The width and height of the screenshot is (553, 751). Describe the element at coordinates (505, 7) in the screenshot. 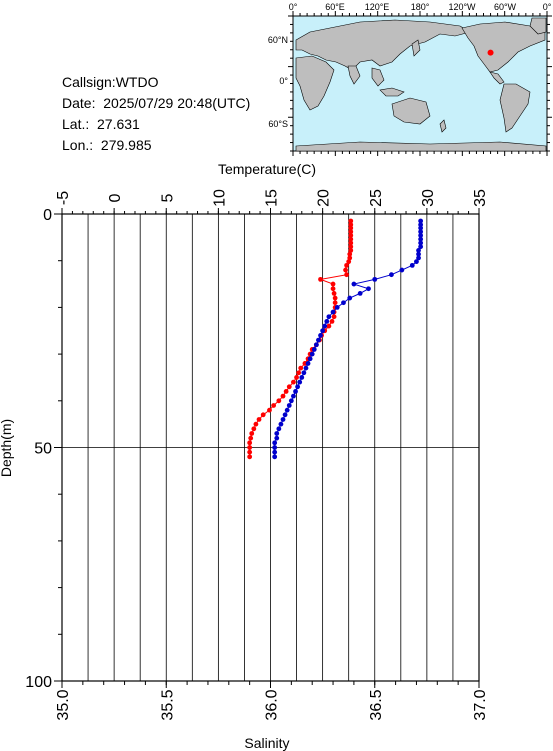

I see `map-top-label: 60°W` at that location.